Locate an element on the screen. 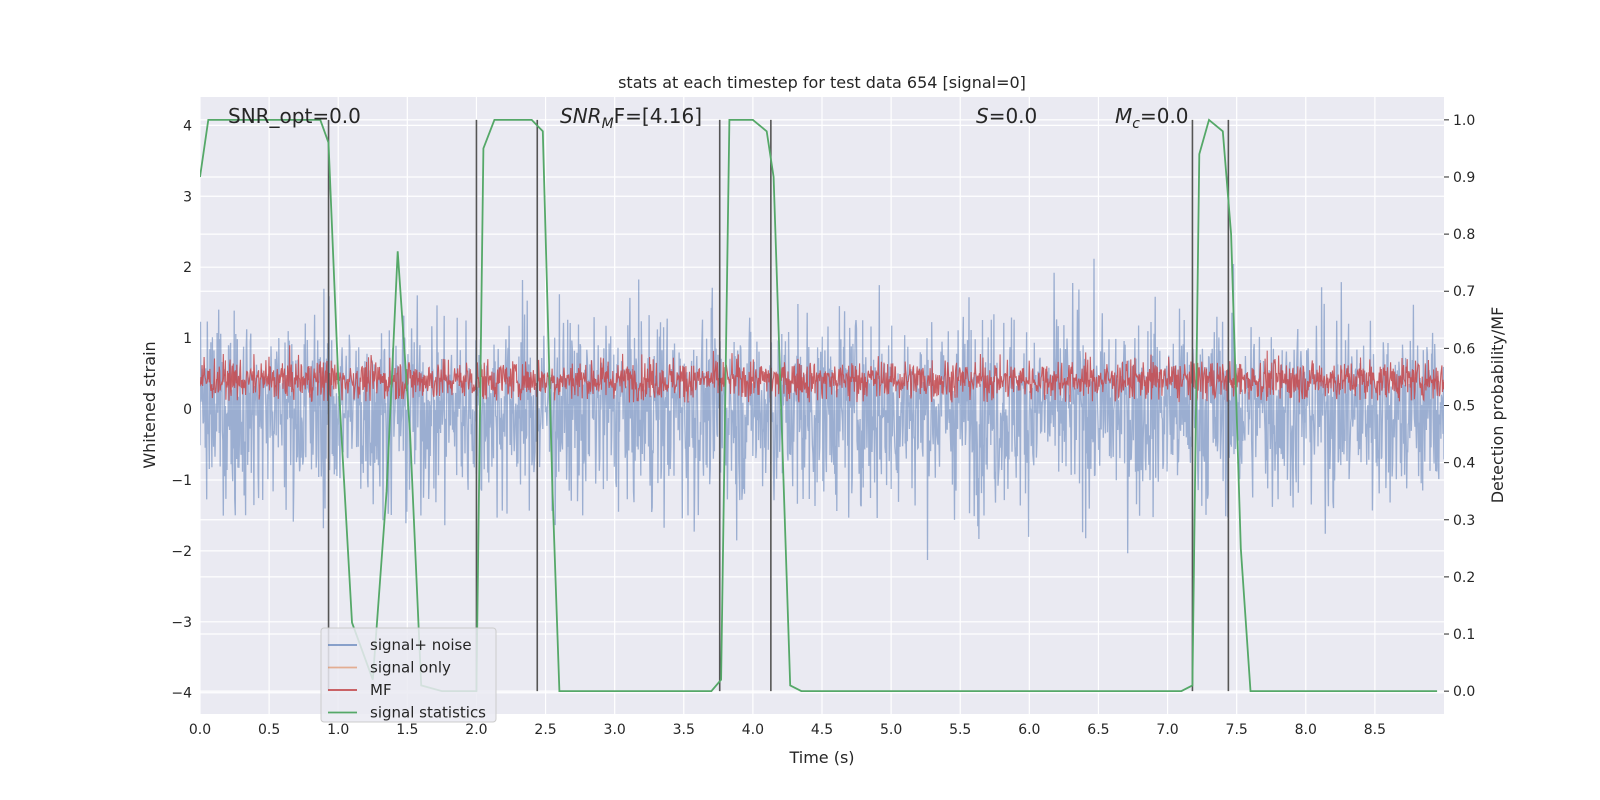 This screenshot has height=800, width=1600. y2-tick-label: 0.6 is located at coordinates (1464, 349).